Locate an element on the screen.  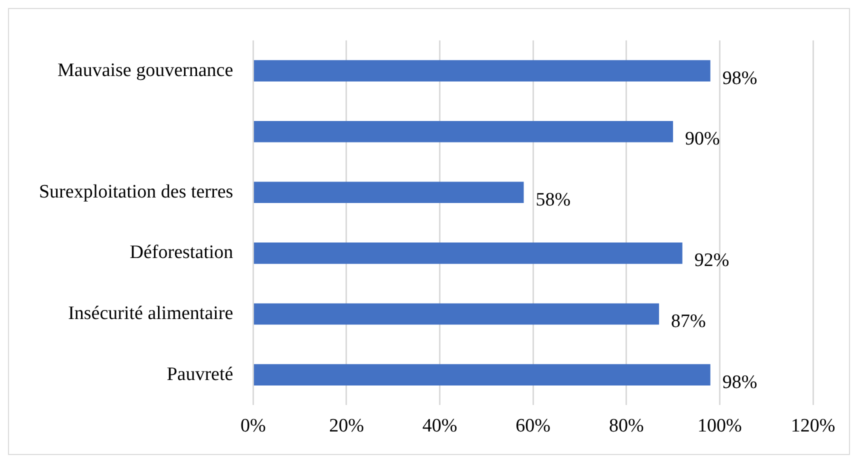
y-tick-label: Déforestation is located at coordinates (182, 253).